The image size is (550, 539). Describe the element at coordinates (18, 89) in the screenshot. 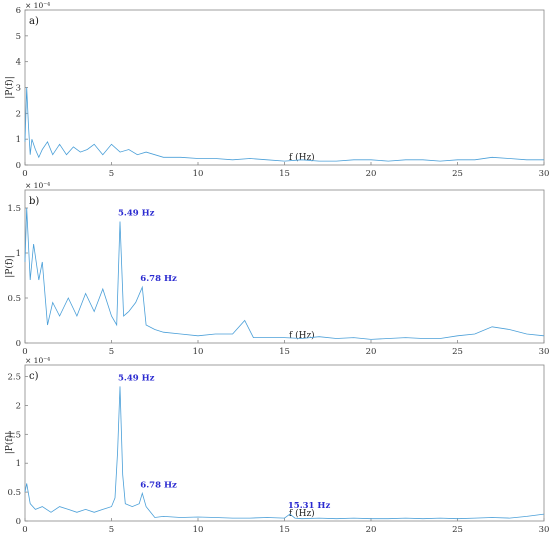

I see `y-tick-label: 3` at that location.